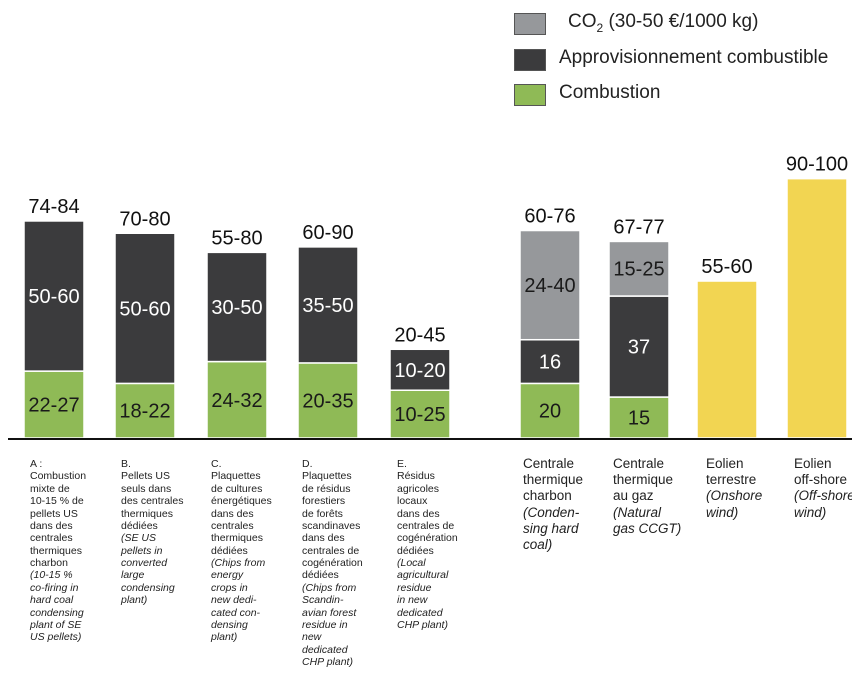  Describe the element at coordinates (327, 662) in the screenshot. I see `category-label-line: CHP plant)` at that location.